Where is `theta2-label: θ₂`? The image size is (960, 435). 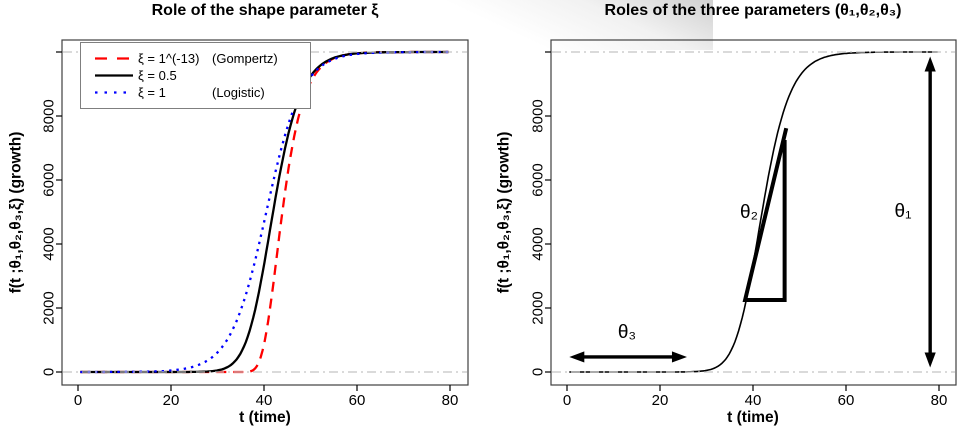 theta2-label: θ₂ is located at coordinates (749, 212).